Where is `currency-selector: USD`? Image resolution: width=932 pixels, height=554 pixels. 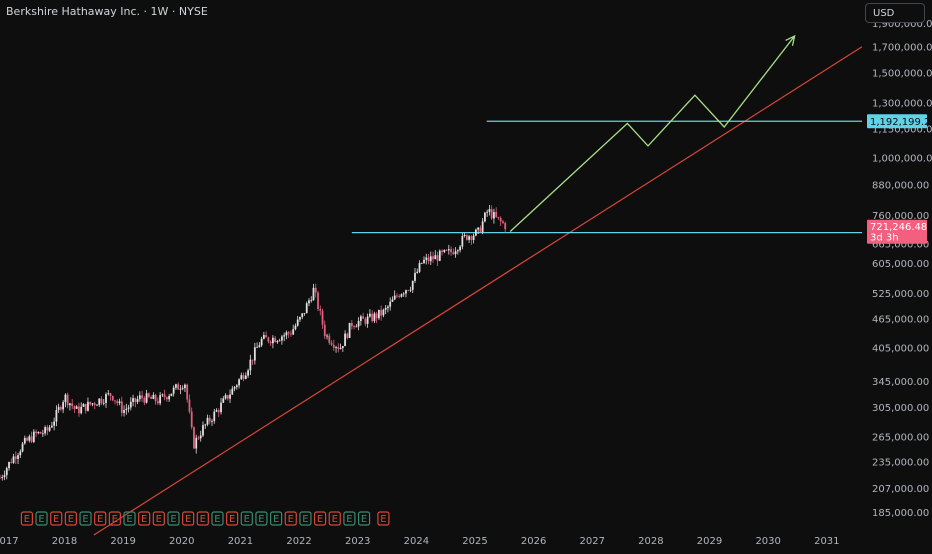 currency-selector: USD is located at coordinates (895, 13).